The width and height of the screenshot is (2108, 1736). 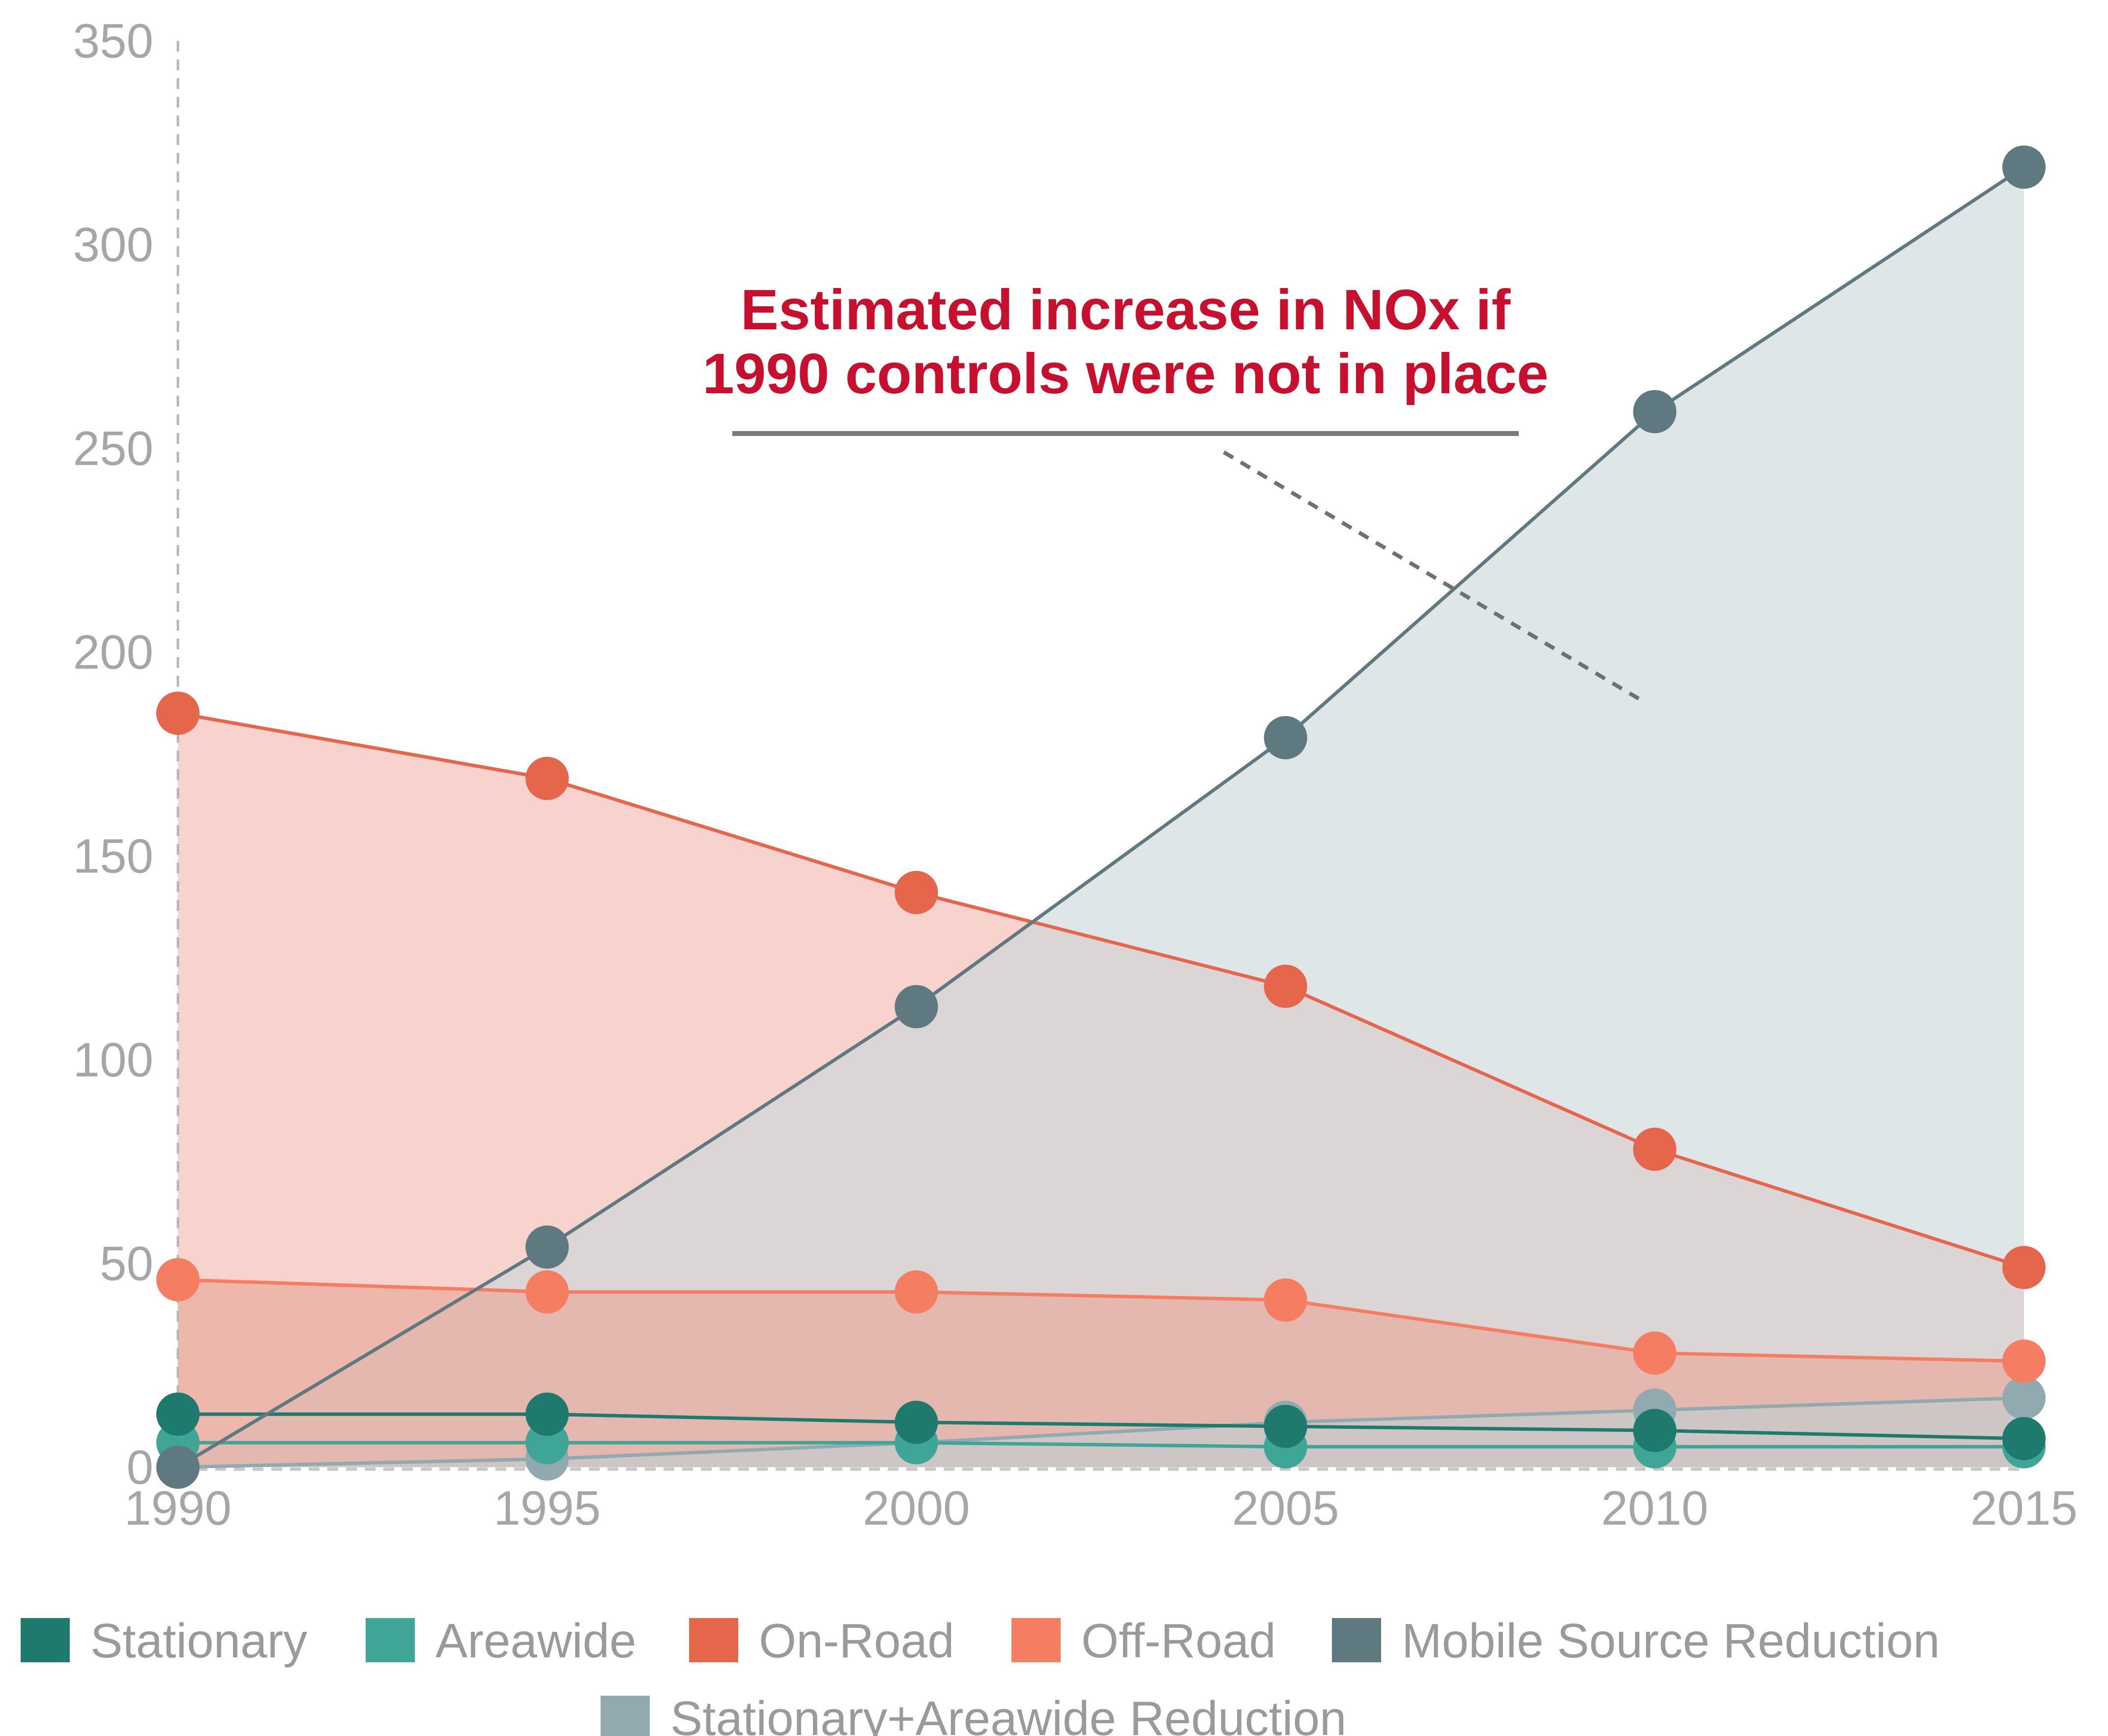 What do you see at coordinates (917, 1508) in the screenshot?
I see `x-tick-label: 2000` at bounding box center [917, 1508].